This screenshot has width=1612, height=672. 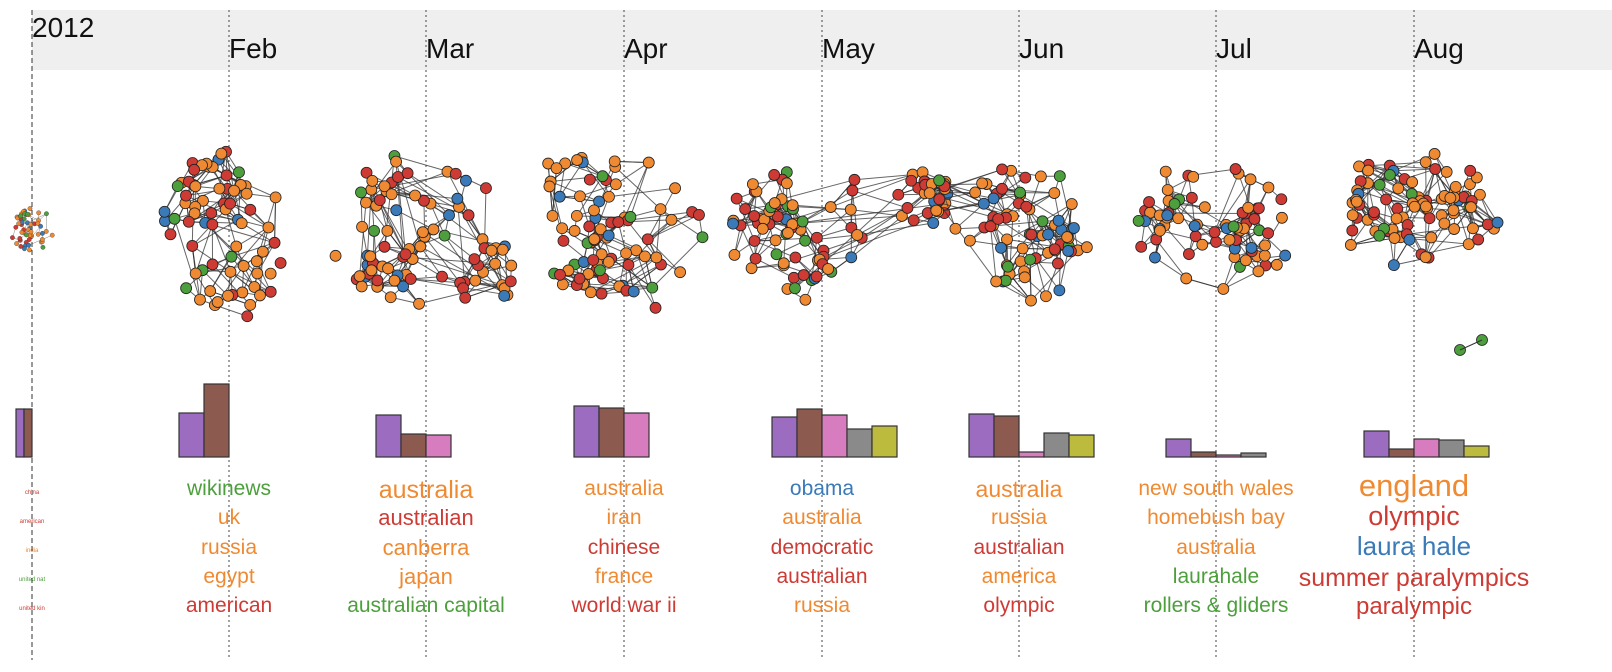 What do you see at coordinates (229, 576) in the screenshot?
I see `keyword-feb-4: egypt` at bounding box center [229, 576].